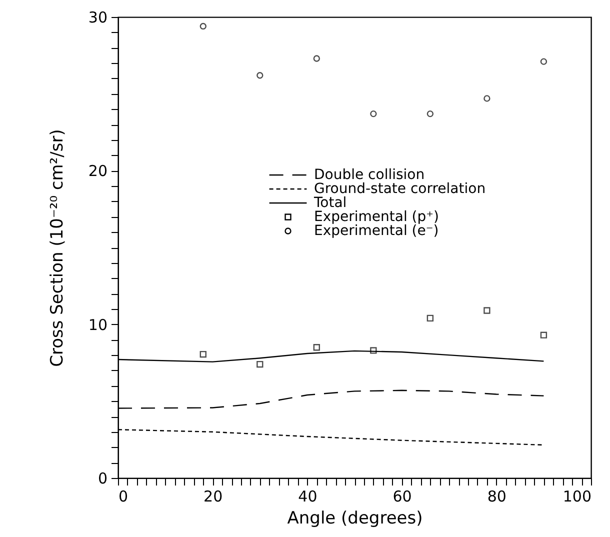 This screenshot has height=537, width=610. Describe the element at coordinates (377, 217) in the screenshot. I see `legend-label: Experimental (p⁺)` at that location.